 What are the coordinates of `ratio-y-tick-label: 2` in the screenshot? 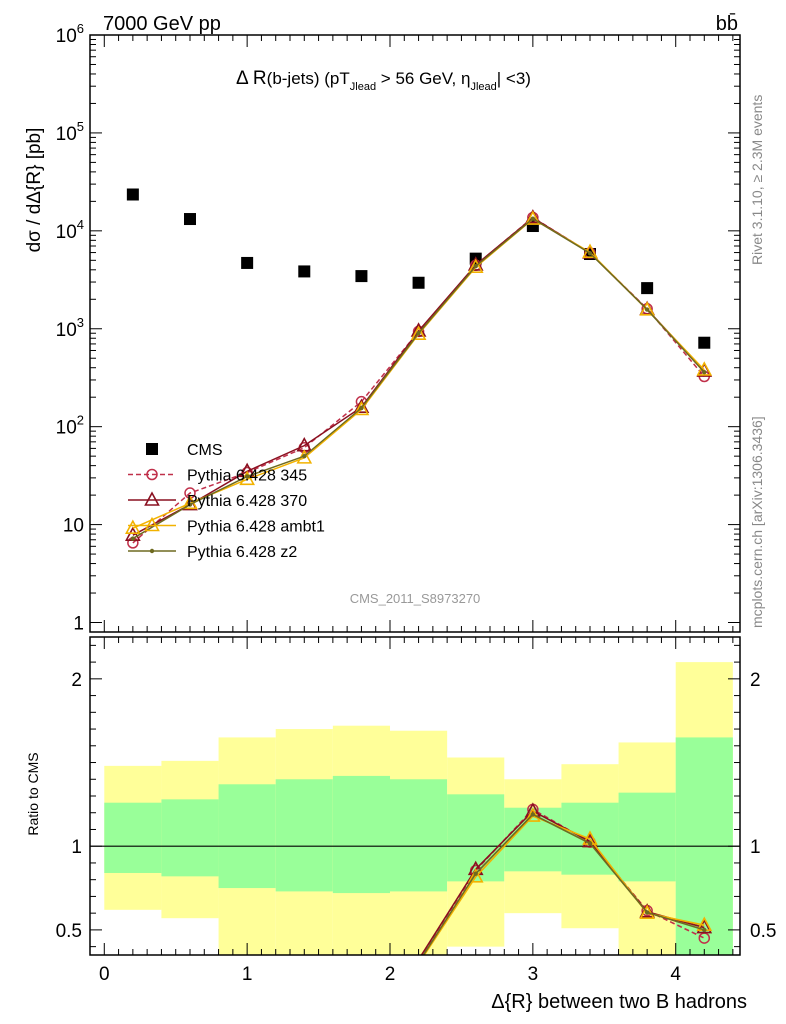 It's located at (76, 680).